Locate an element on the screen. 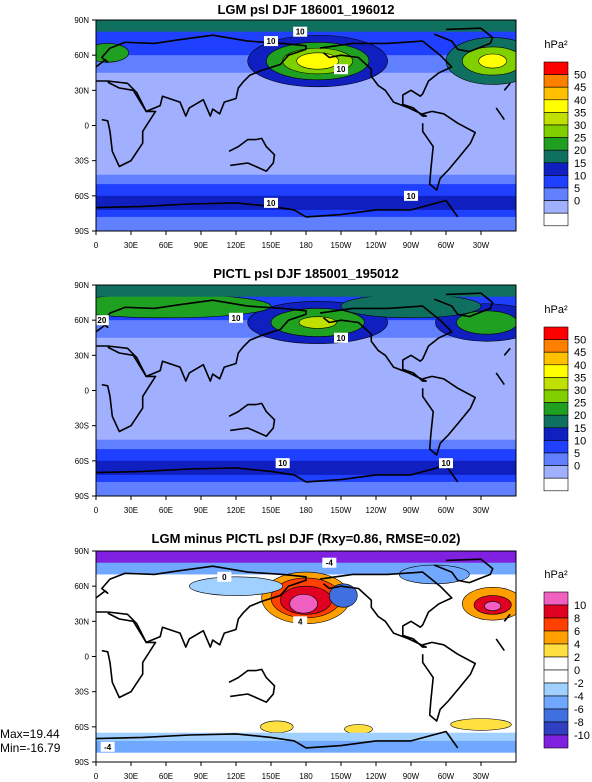 The image size is (592, 782). x-tick-label: 90E is located at coordinates (201, 776).